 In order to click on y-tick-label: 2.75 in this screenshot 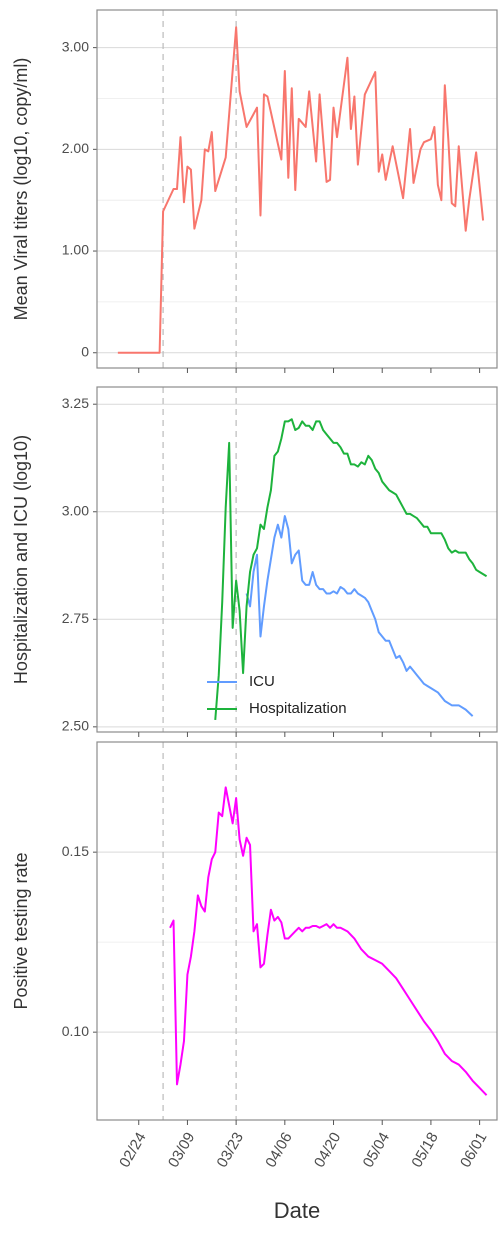, I will do `click(75, 618)`.